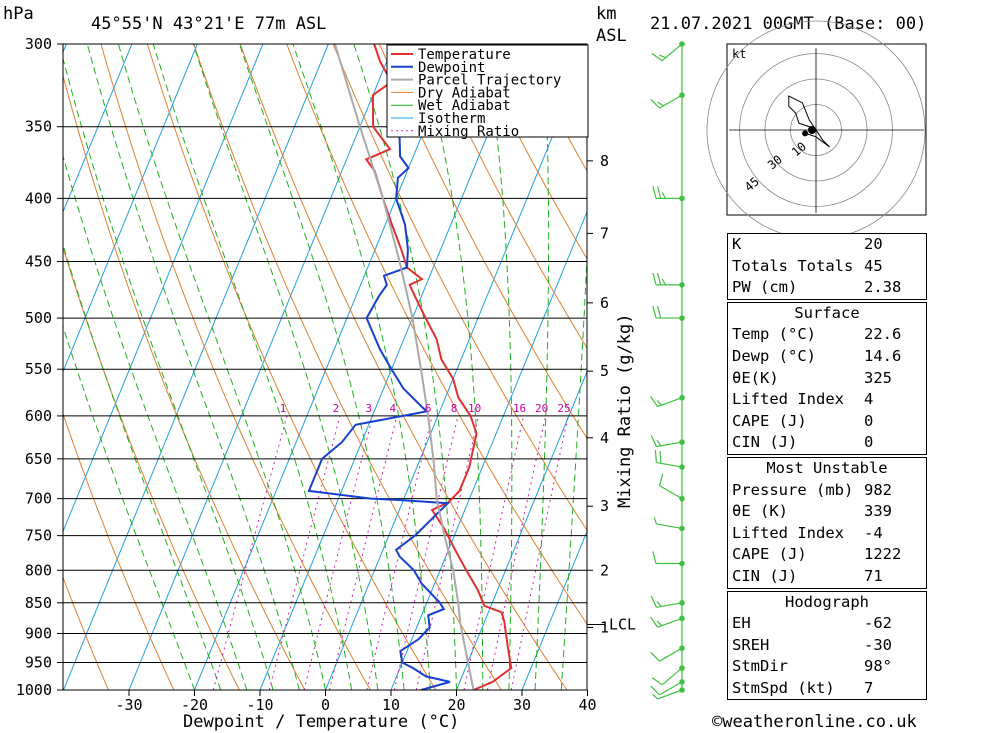  What do you see at coordinates (878, 511) in the screenshot?
I see `most-unstable-value: 339` at bounding box center [878, 511].